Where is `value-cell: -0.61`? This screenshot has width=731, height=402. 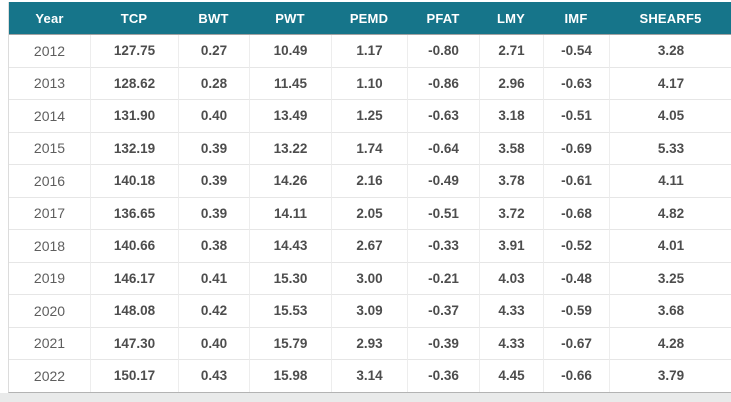
value-cell: -0.61 is located at coordinates (576, 180).